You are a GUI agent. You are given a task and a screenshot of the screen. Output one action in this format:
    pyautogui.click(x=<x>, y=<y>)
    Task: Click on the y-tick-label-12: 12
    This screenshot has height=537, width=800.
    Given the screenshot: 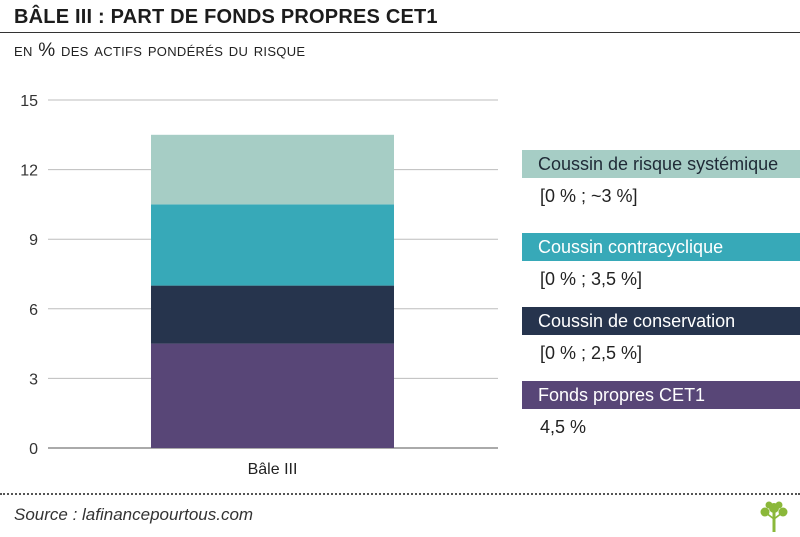 What is the action you would take?
    pyautogui.click(x=29, y=171)
    